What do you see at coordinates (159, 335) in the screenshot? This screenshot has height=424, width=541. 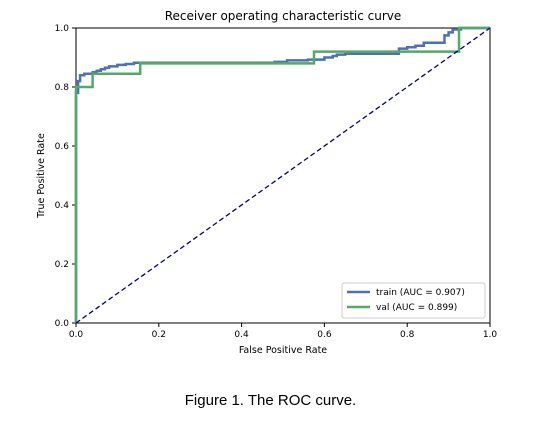 I see `x-tick-label: 0.2` at bounding box center [159, 335].